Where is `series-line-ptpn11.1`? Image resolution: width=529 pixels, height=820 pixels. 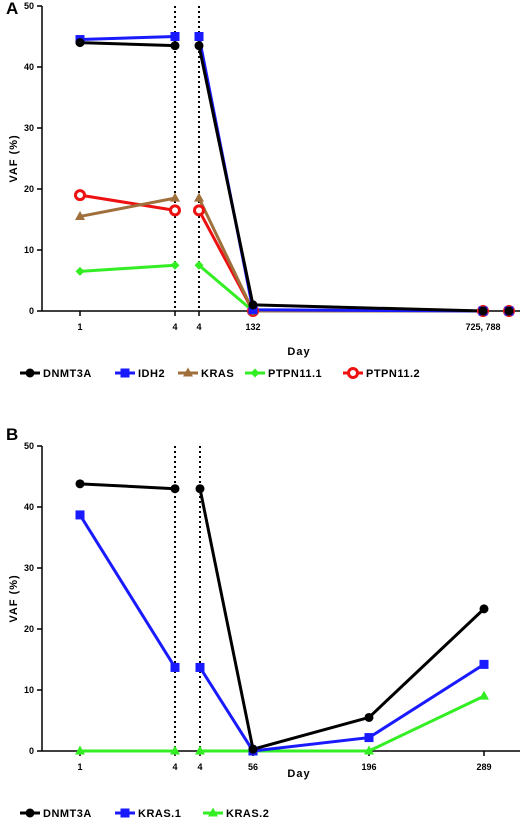 series-line-ptpn11.1 is located at coordinates (127, 268).